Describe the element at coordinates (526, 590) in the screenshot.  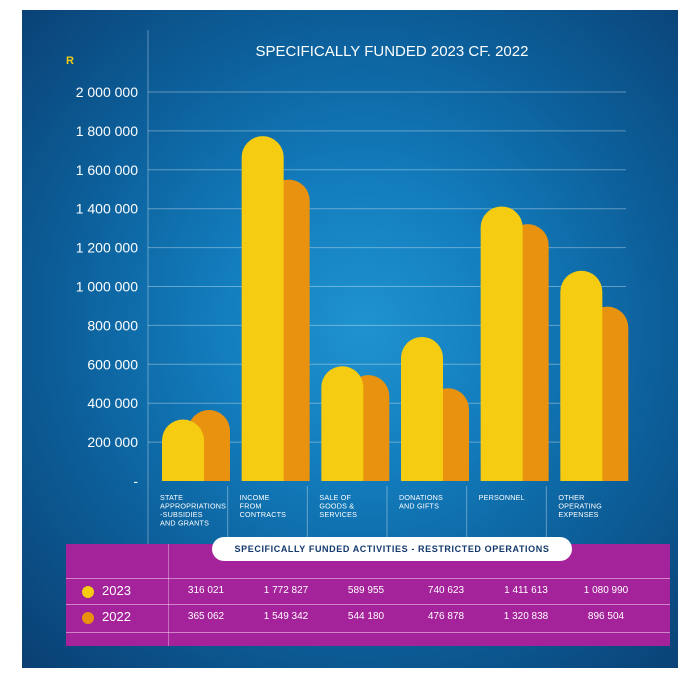
I see `table-cell: 1 411 613` at that location.